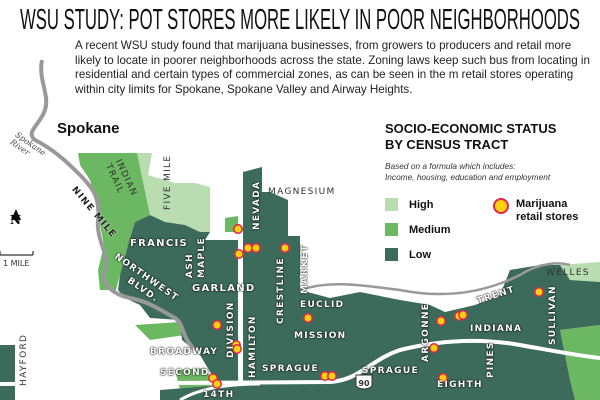  What do you see at coordinates (435, 279) in the screenshot?
I see `river-east` at bounding box center [435, 279].